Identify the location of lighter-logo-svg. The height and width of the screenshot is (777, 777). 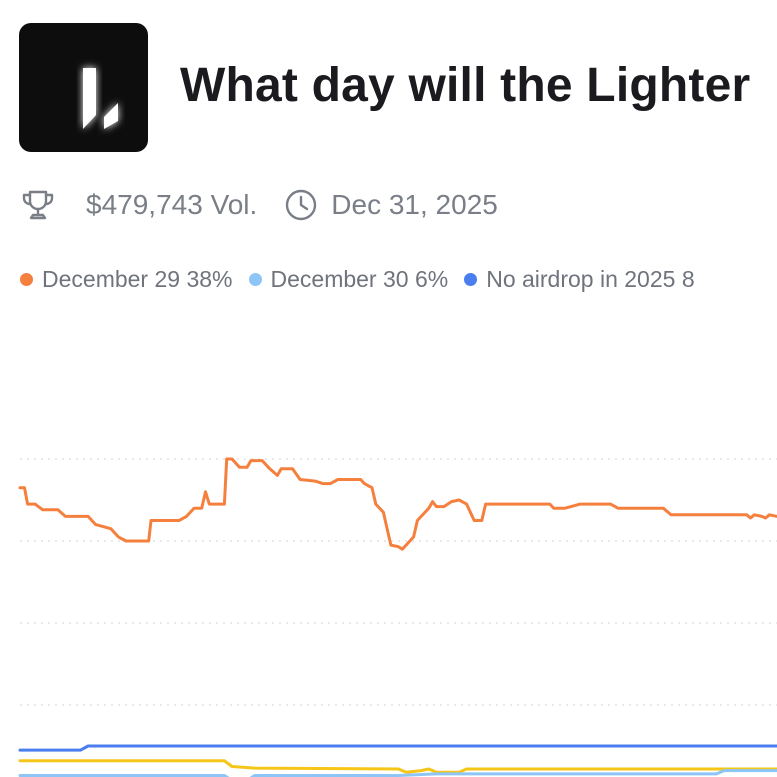
(100, 98).